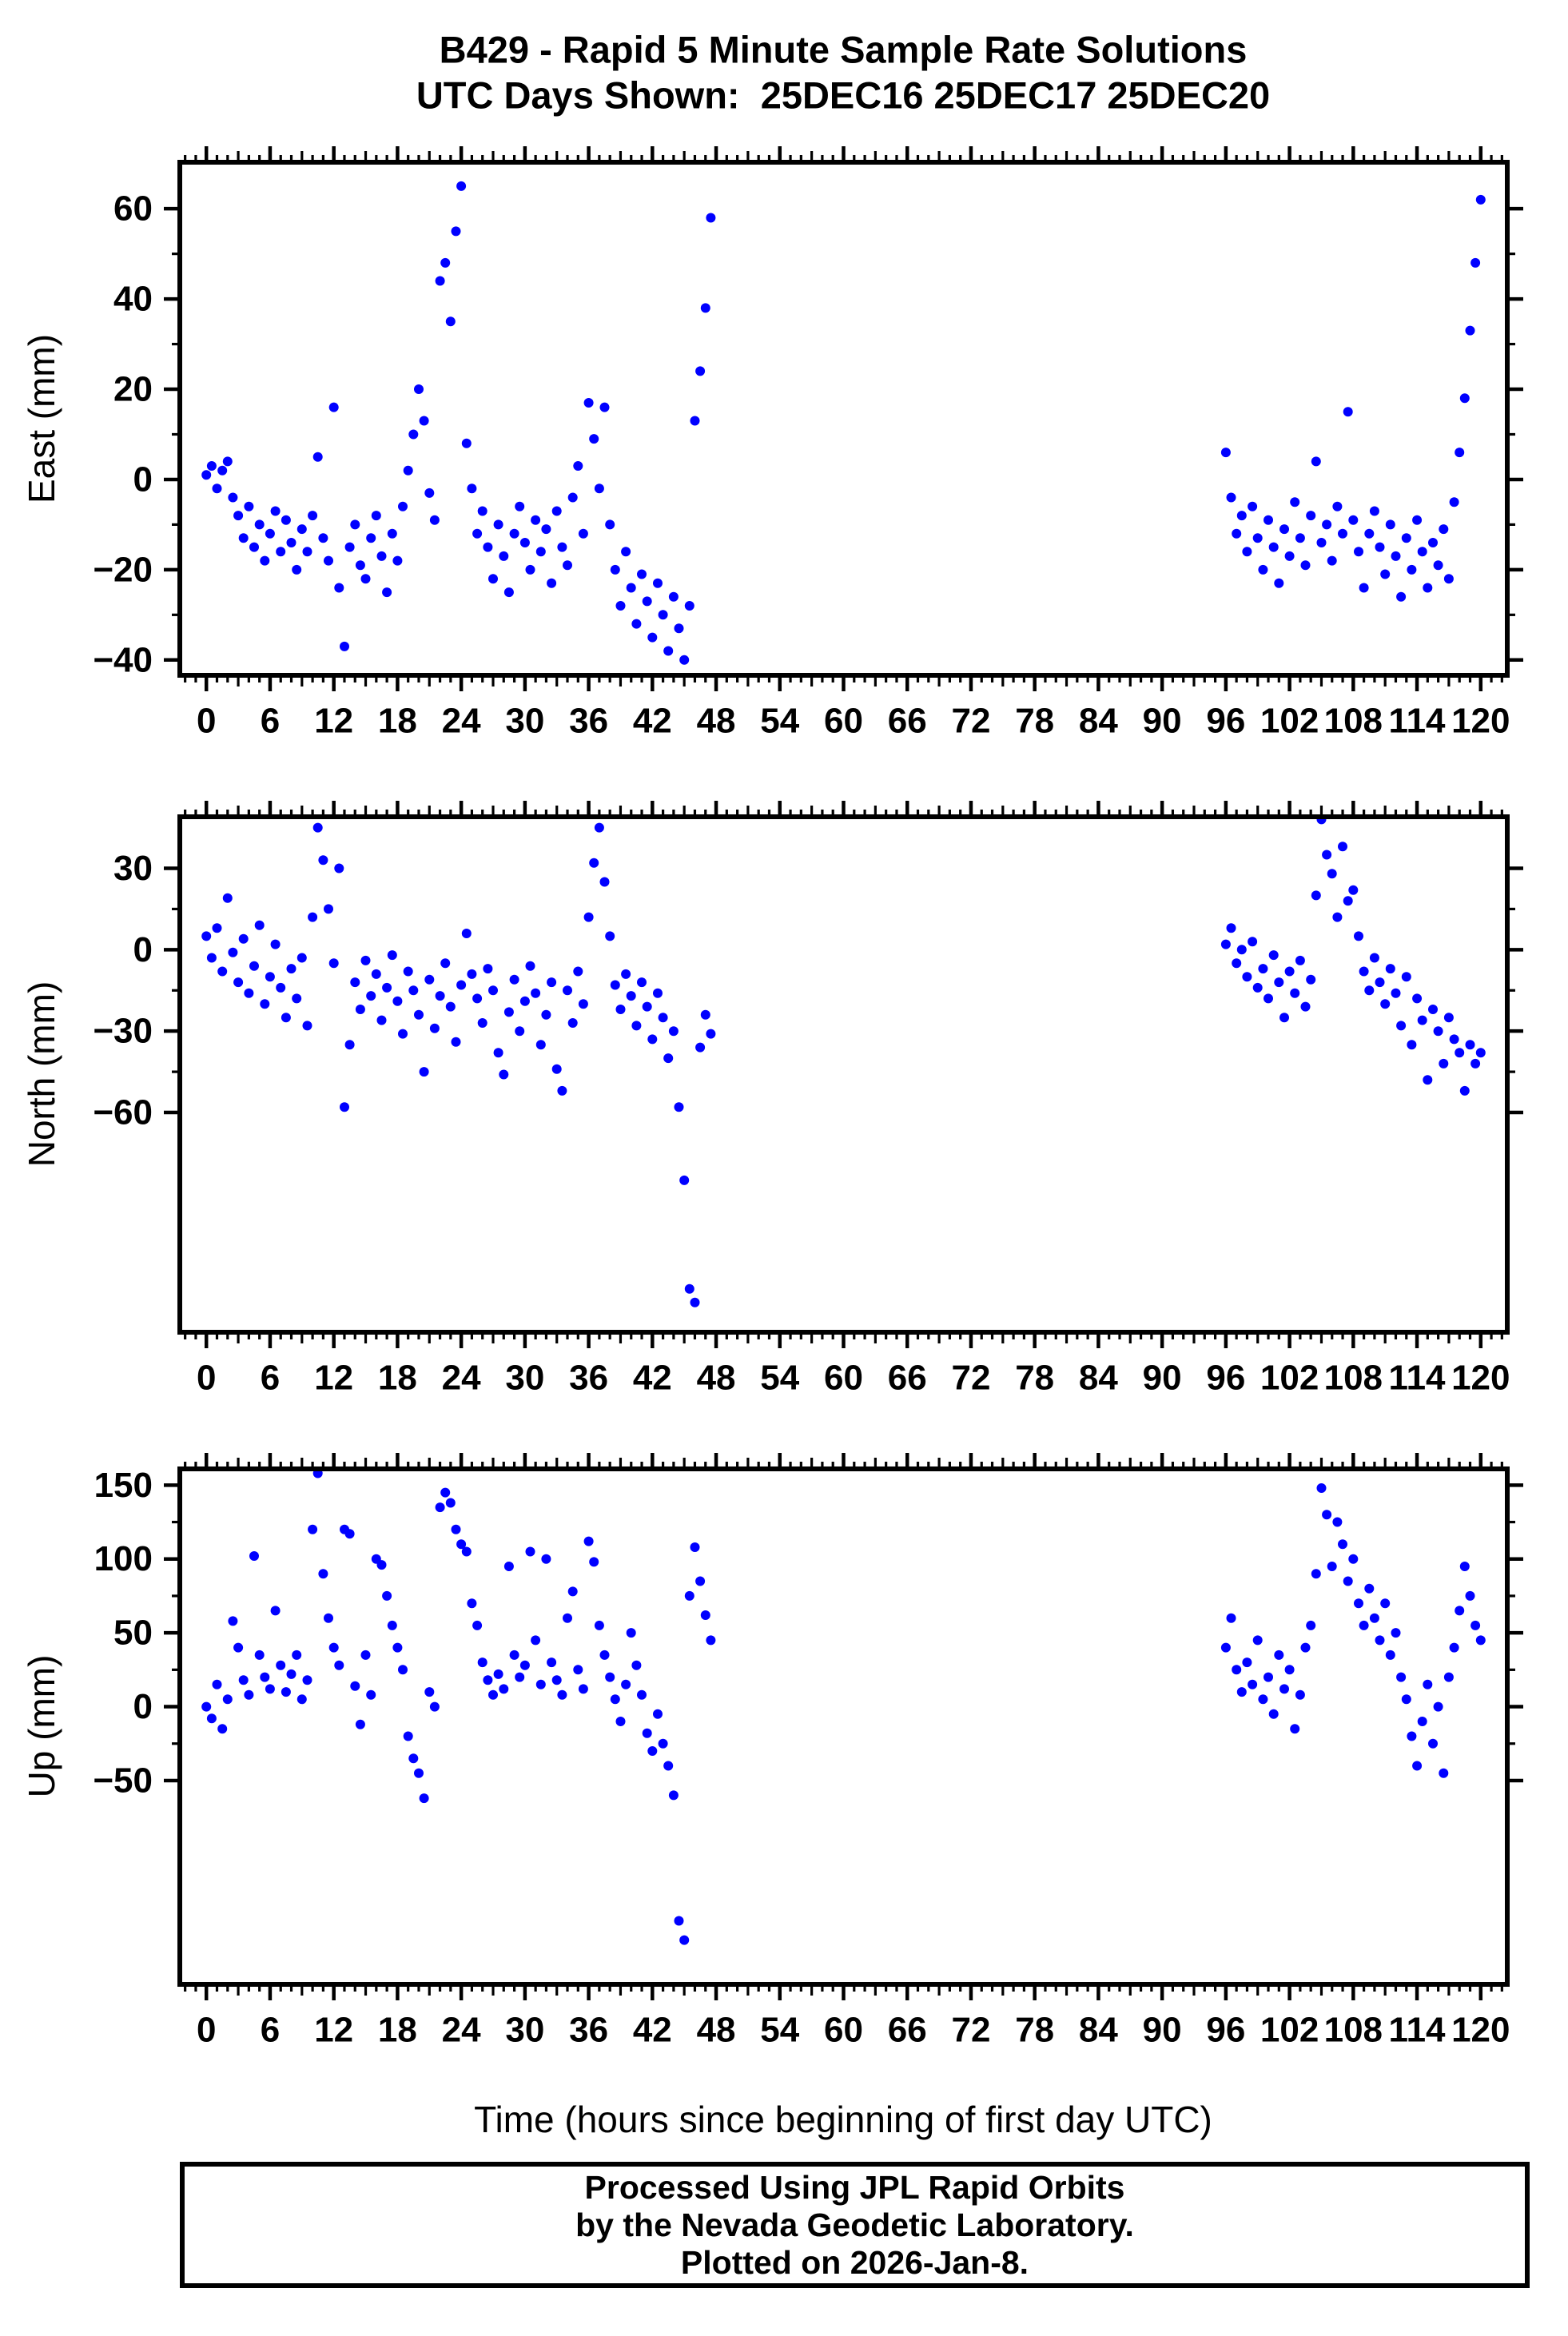  What do you see at coordinates (1225, 1378) in the screenshot?
I see `x-tick-label: 96` at bounding box center [1225, 1378].